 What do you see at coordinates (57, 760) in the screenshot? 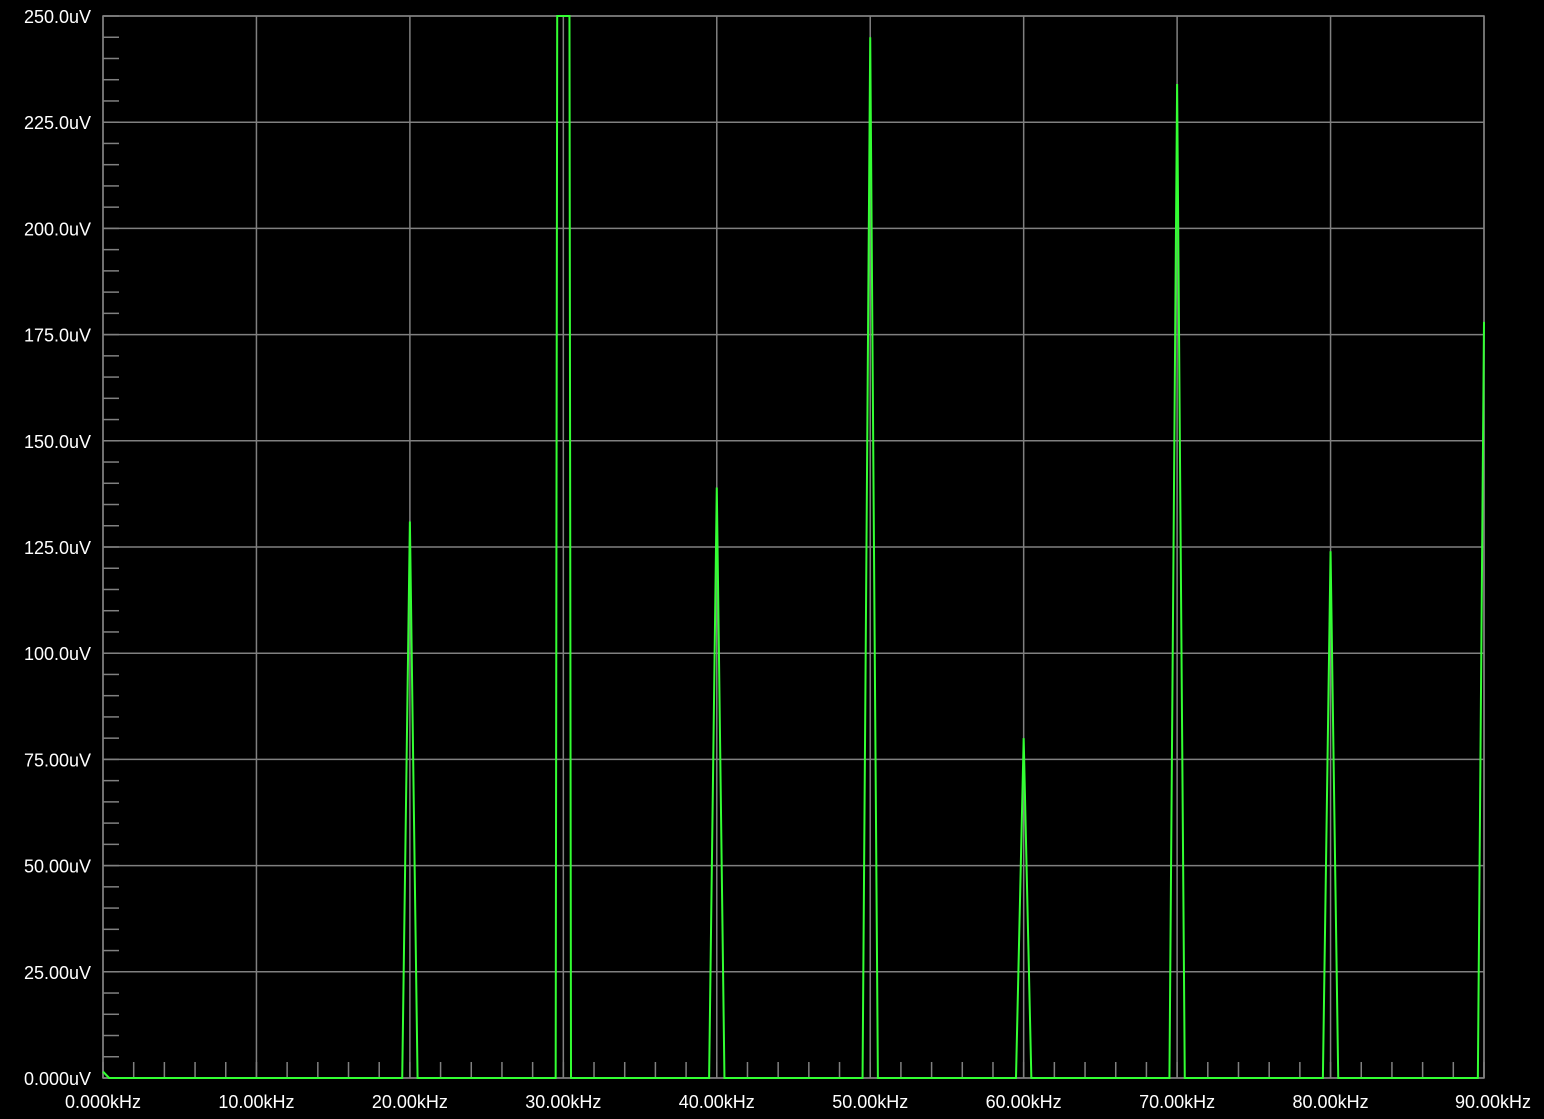
I see `y-tick-label: 75.00uV` at bounding box center [57, 760].